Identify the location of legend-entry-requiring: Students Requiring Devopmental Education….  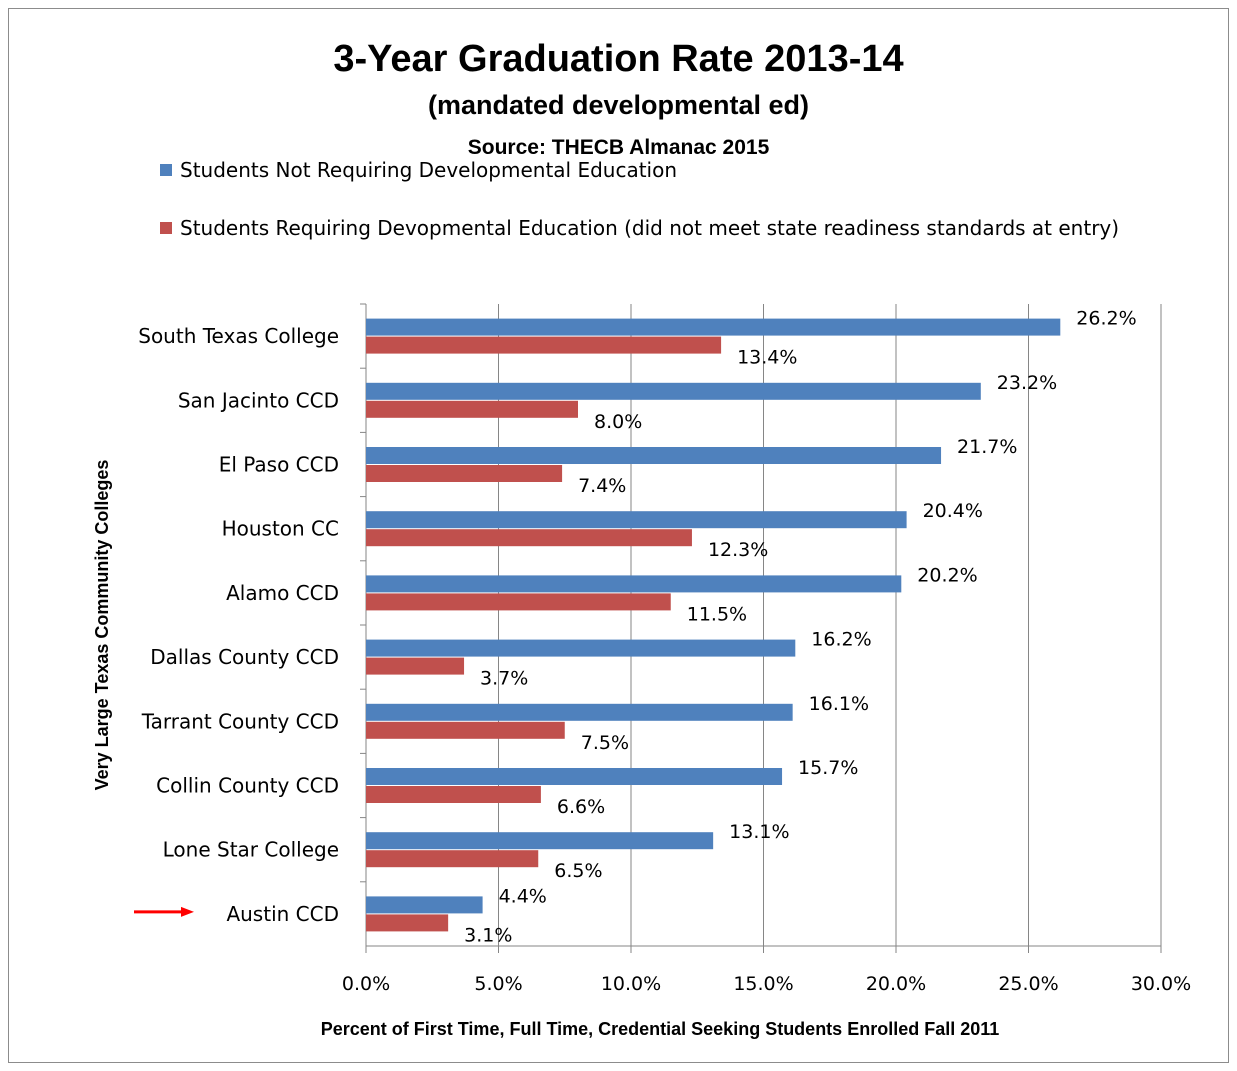
(640, 228).